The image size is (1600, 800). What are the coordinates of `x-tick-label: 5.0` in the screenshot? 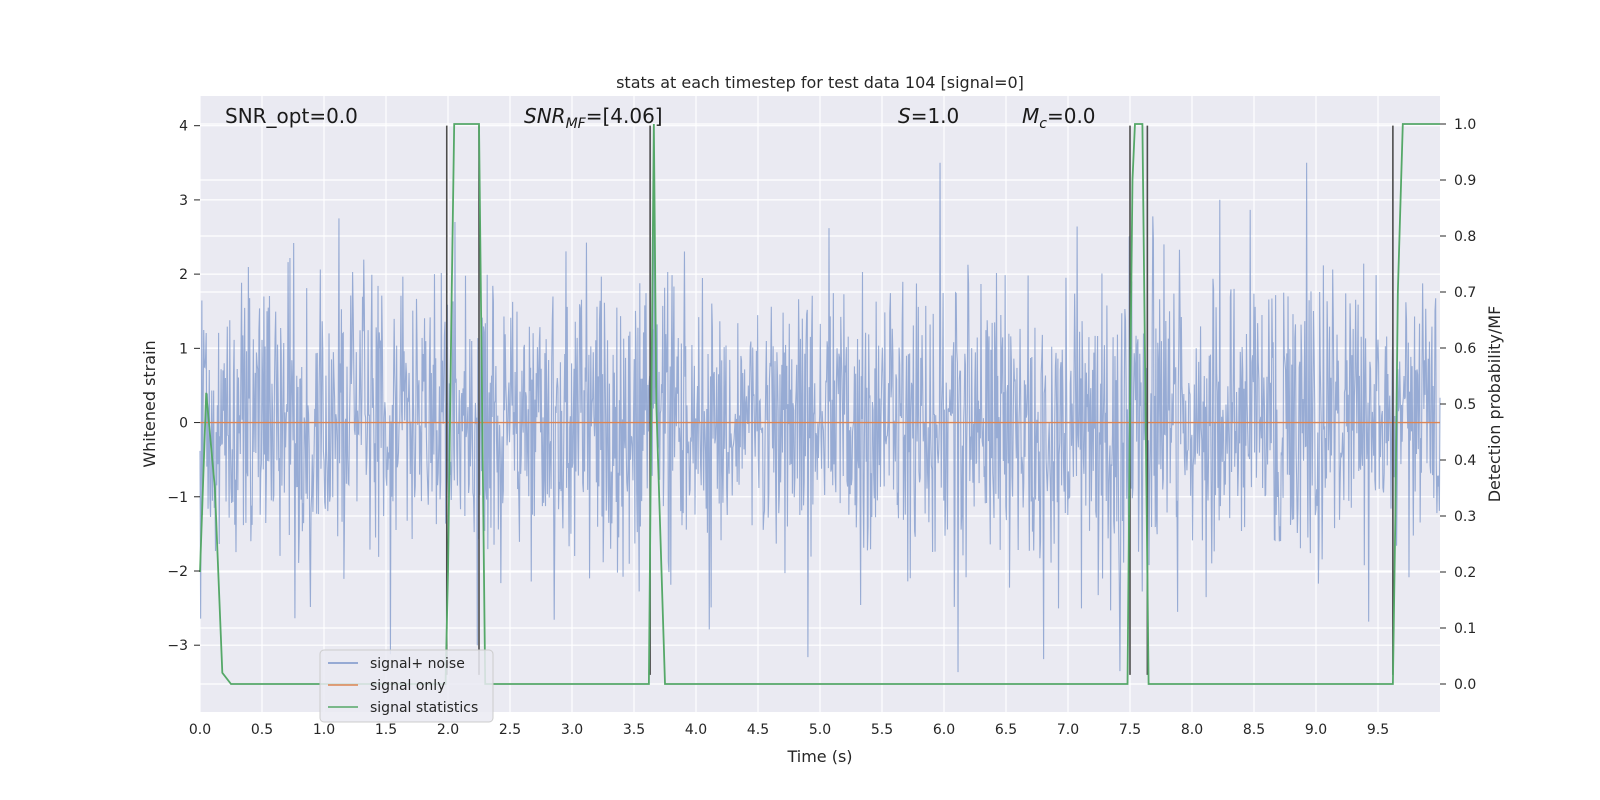 It's located at (820, 730).